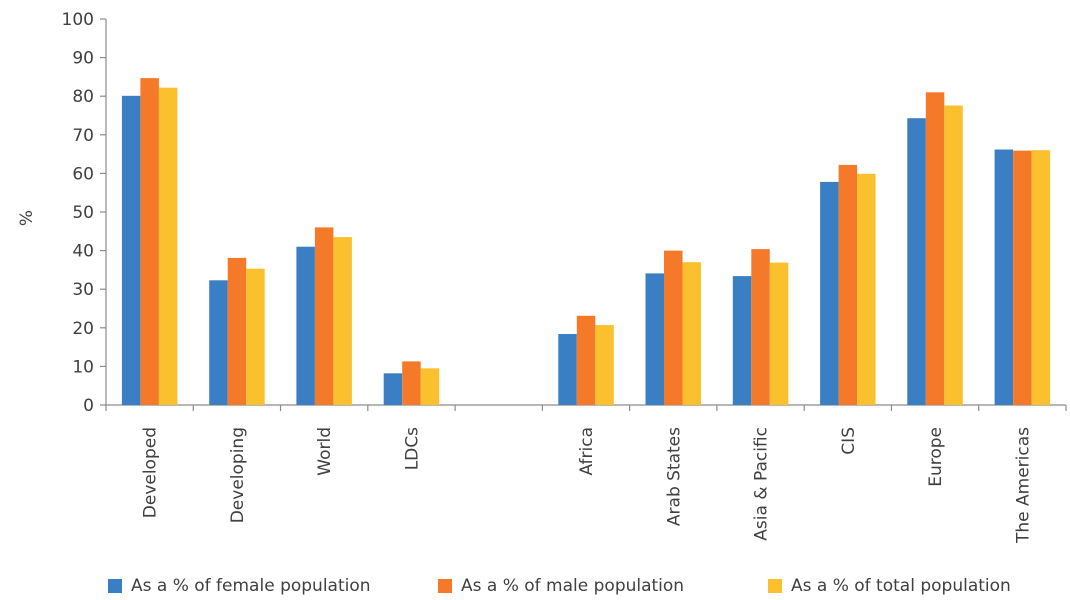  I want to click on y-tick-label: 90, so click(83, 59).